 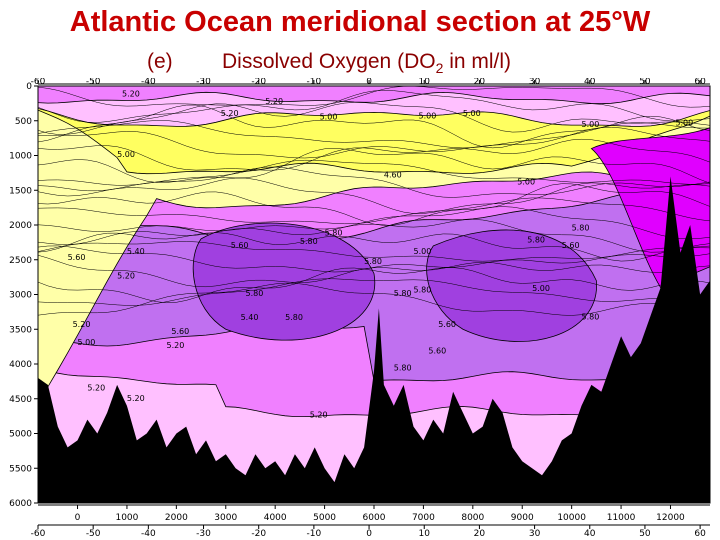 I want to click on oxygen-band-surface, so click(x=374, y=95).